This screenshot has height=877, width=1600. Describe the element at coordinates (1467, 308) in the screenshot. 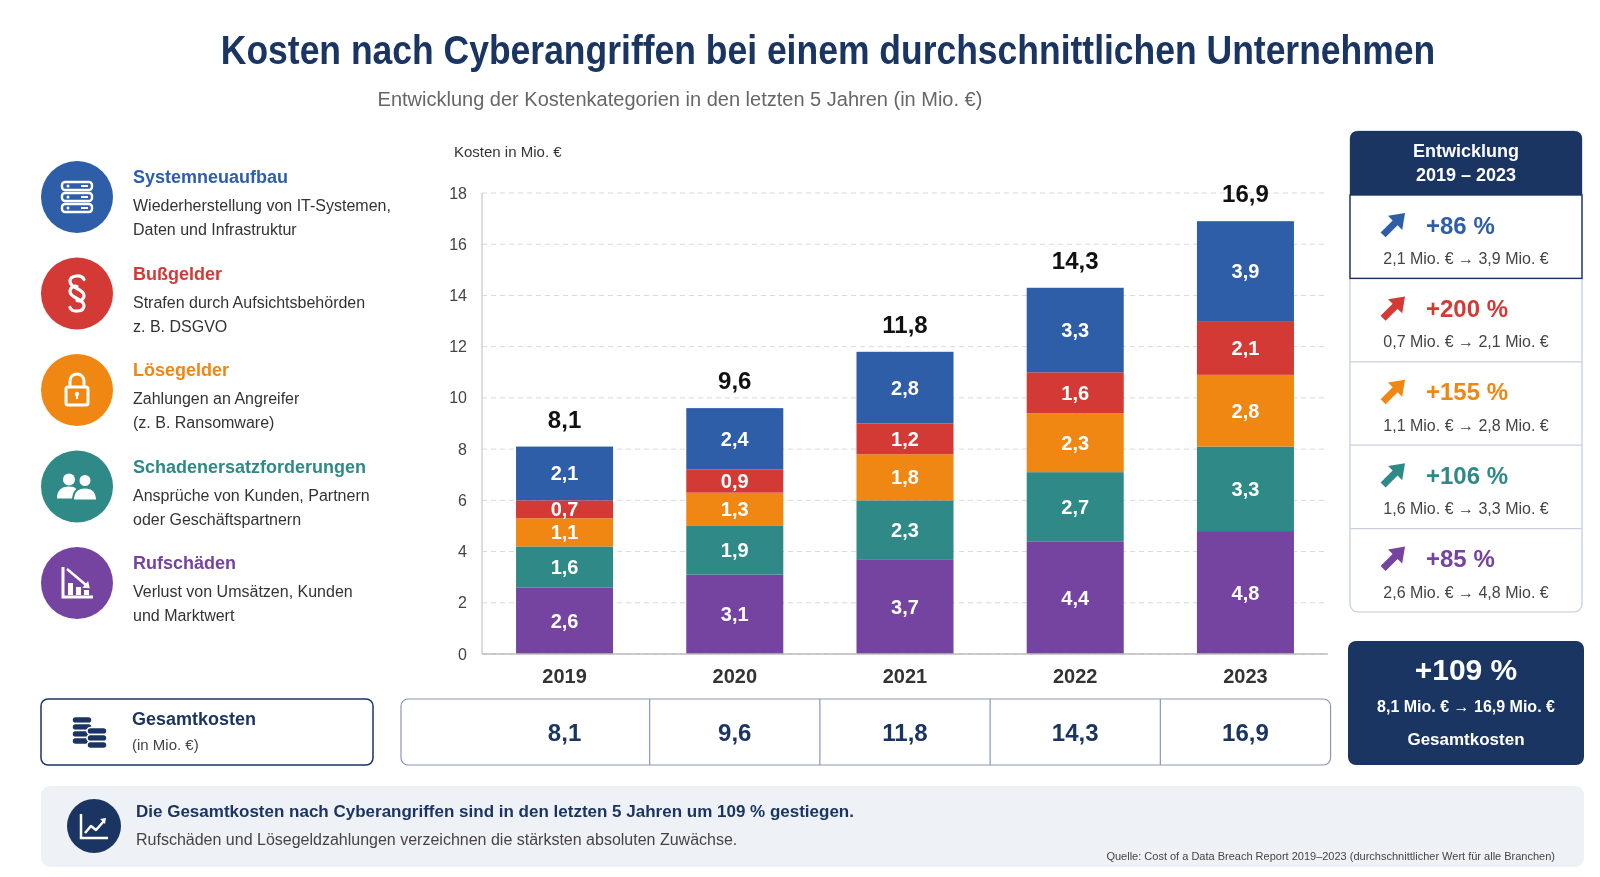

I see `text: +200 %` at that location.